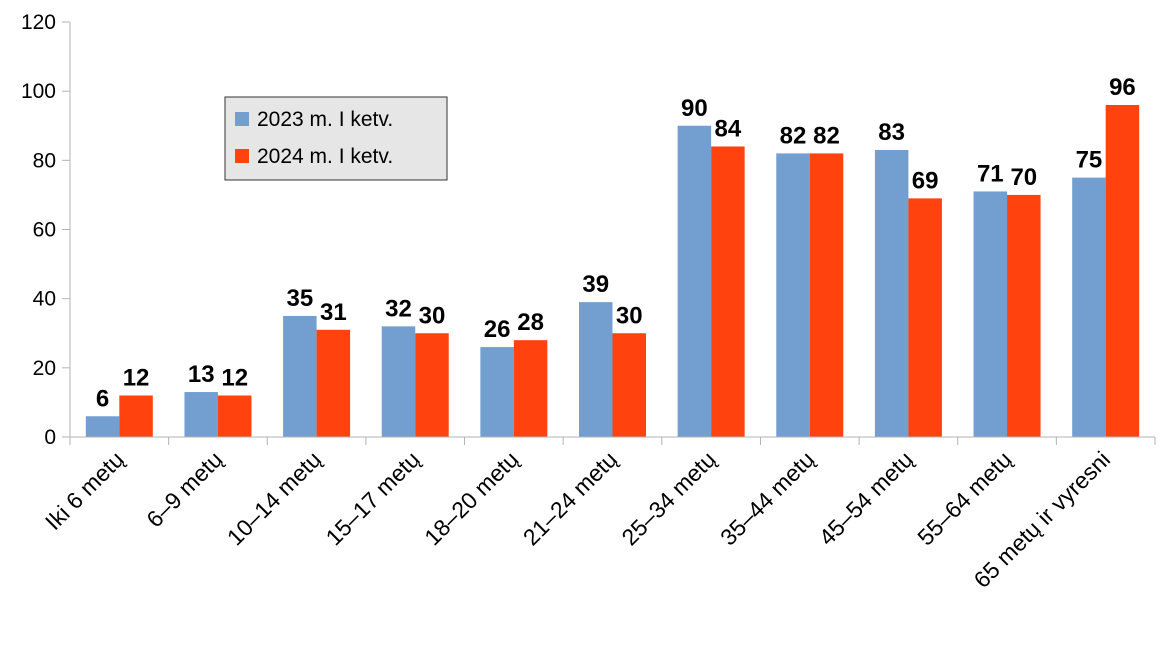 This screenshot has width=1163, height=648. What do you see at coordinates (44, 160) in the screenshot?
I see `y-tick-label: 80` at bounding box center [44, 160].